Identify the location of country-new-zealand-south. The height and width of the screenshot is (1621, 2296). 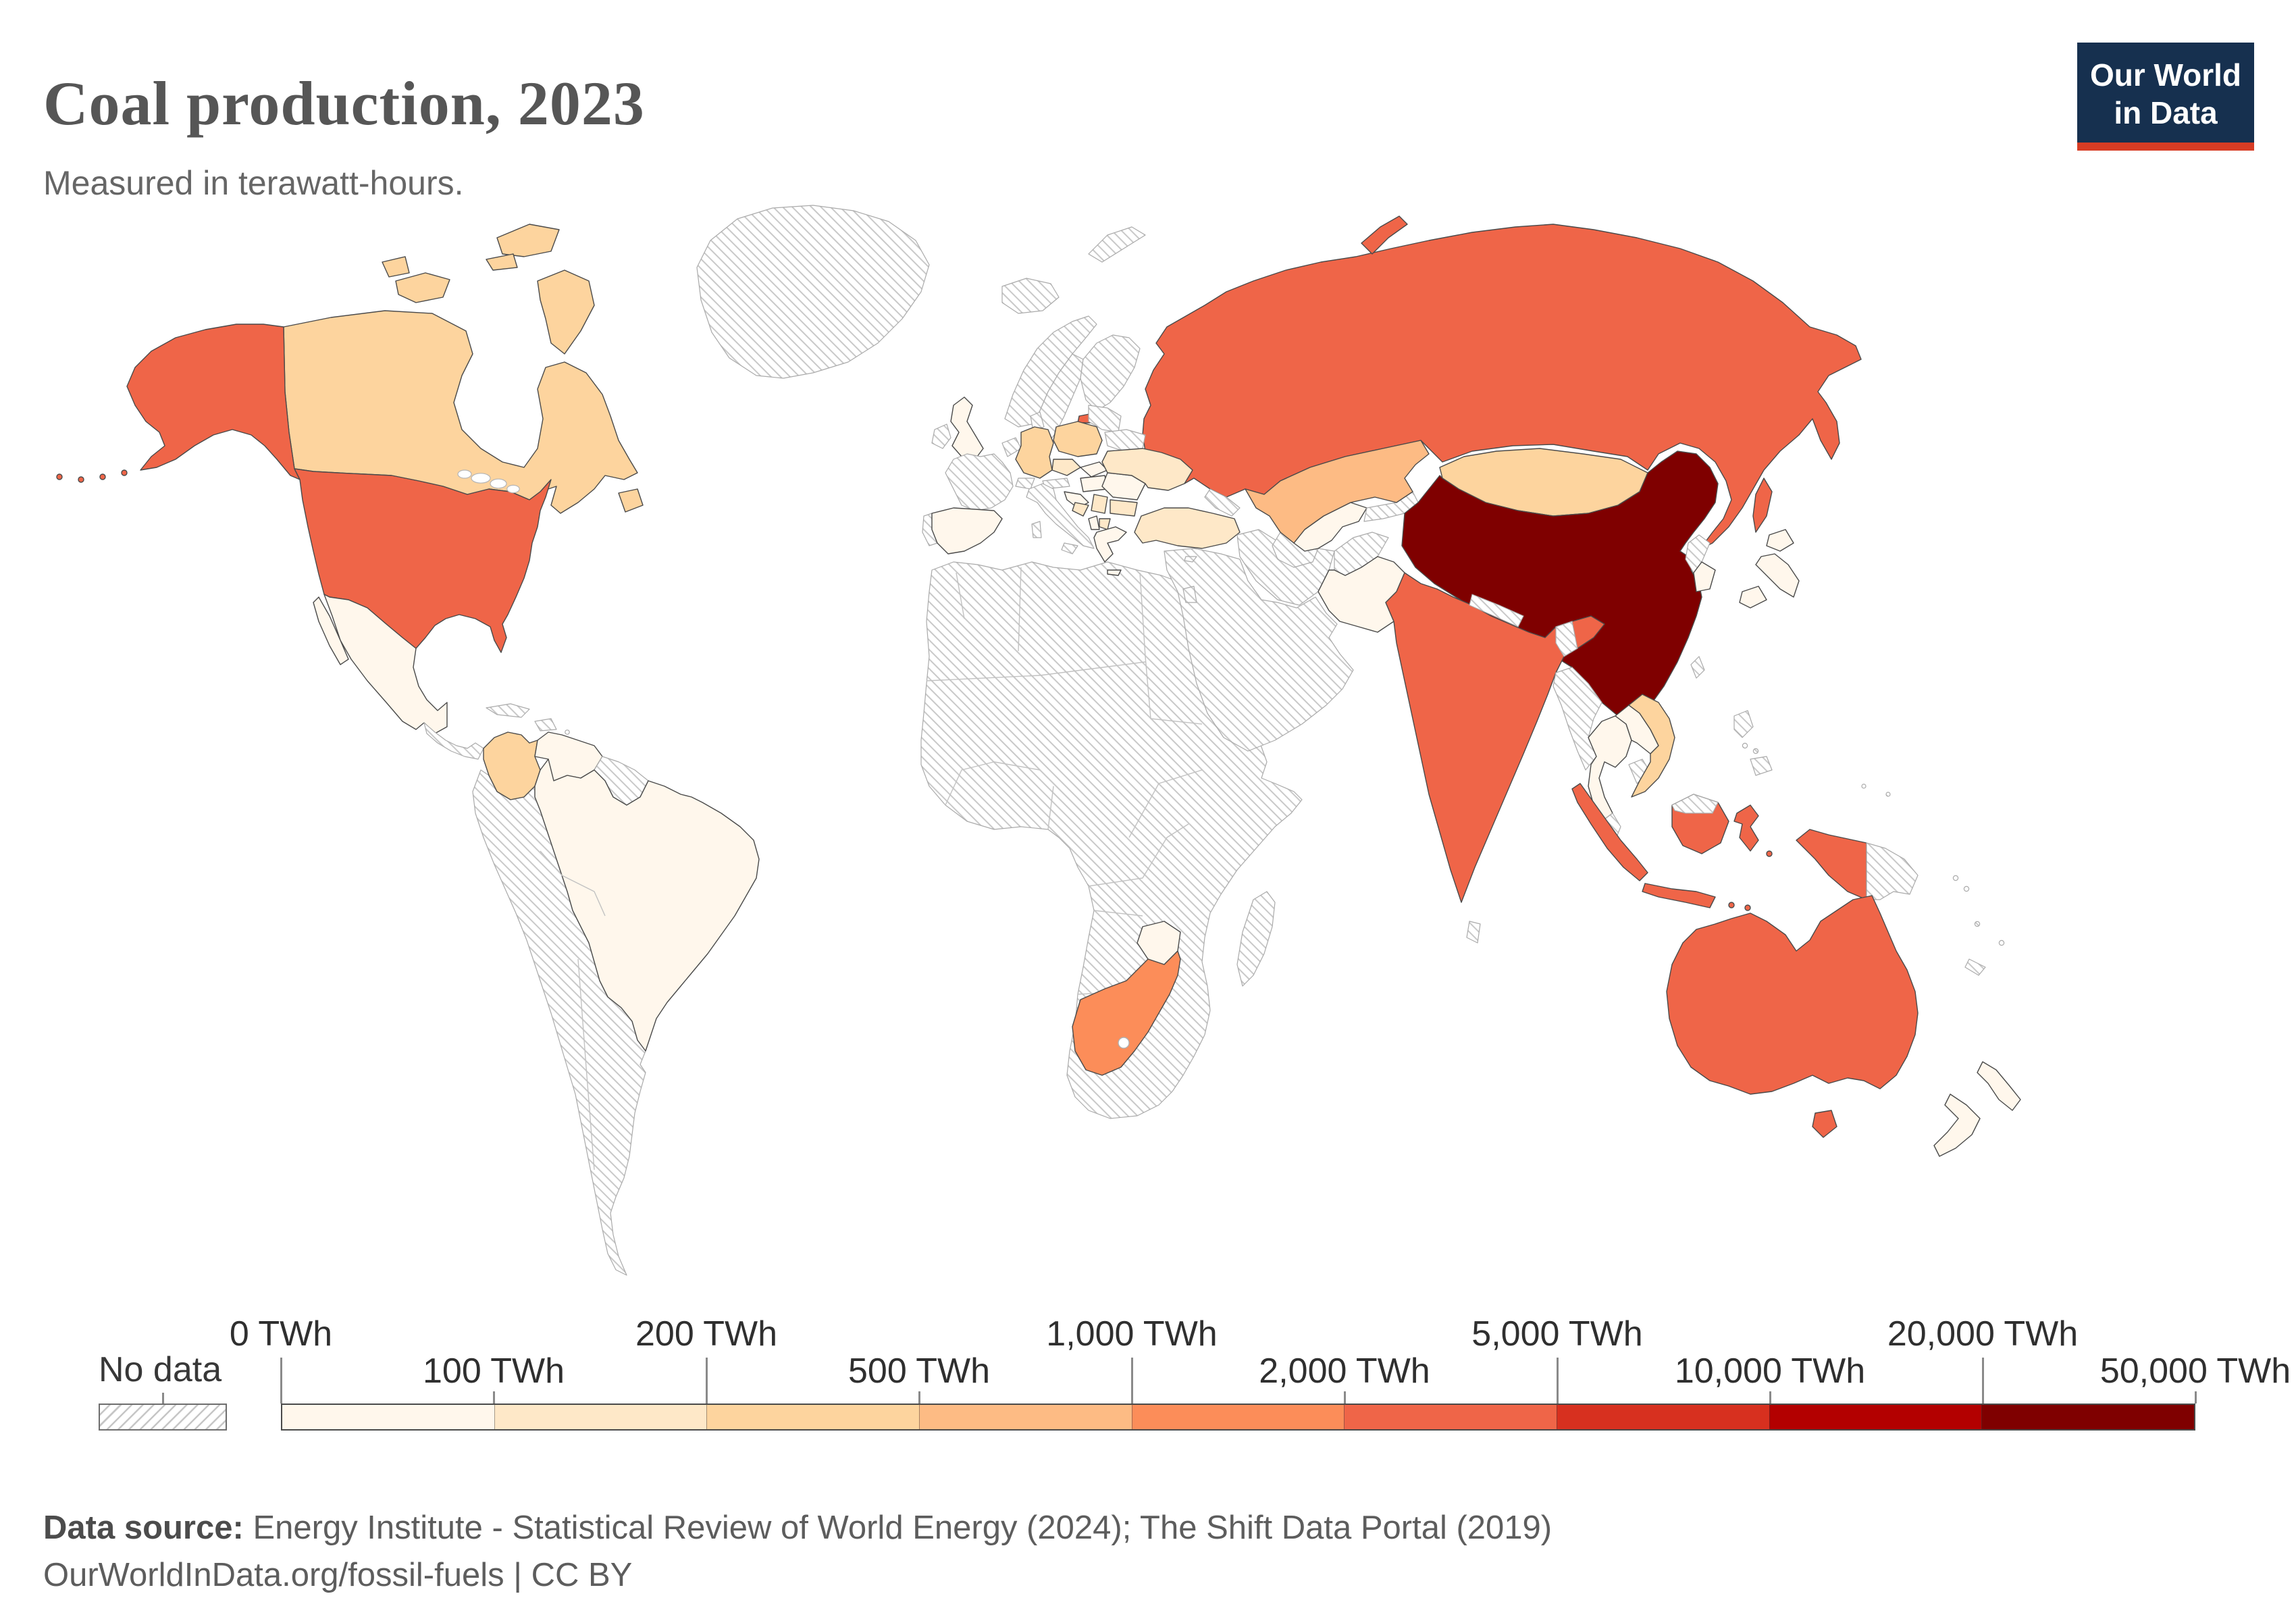
(1957, 1125).